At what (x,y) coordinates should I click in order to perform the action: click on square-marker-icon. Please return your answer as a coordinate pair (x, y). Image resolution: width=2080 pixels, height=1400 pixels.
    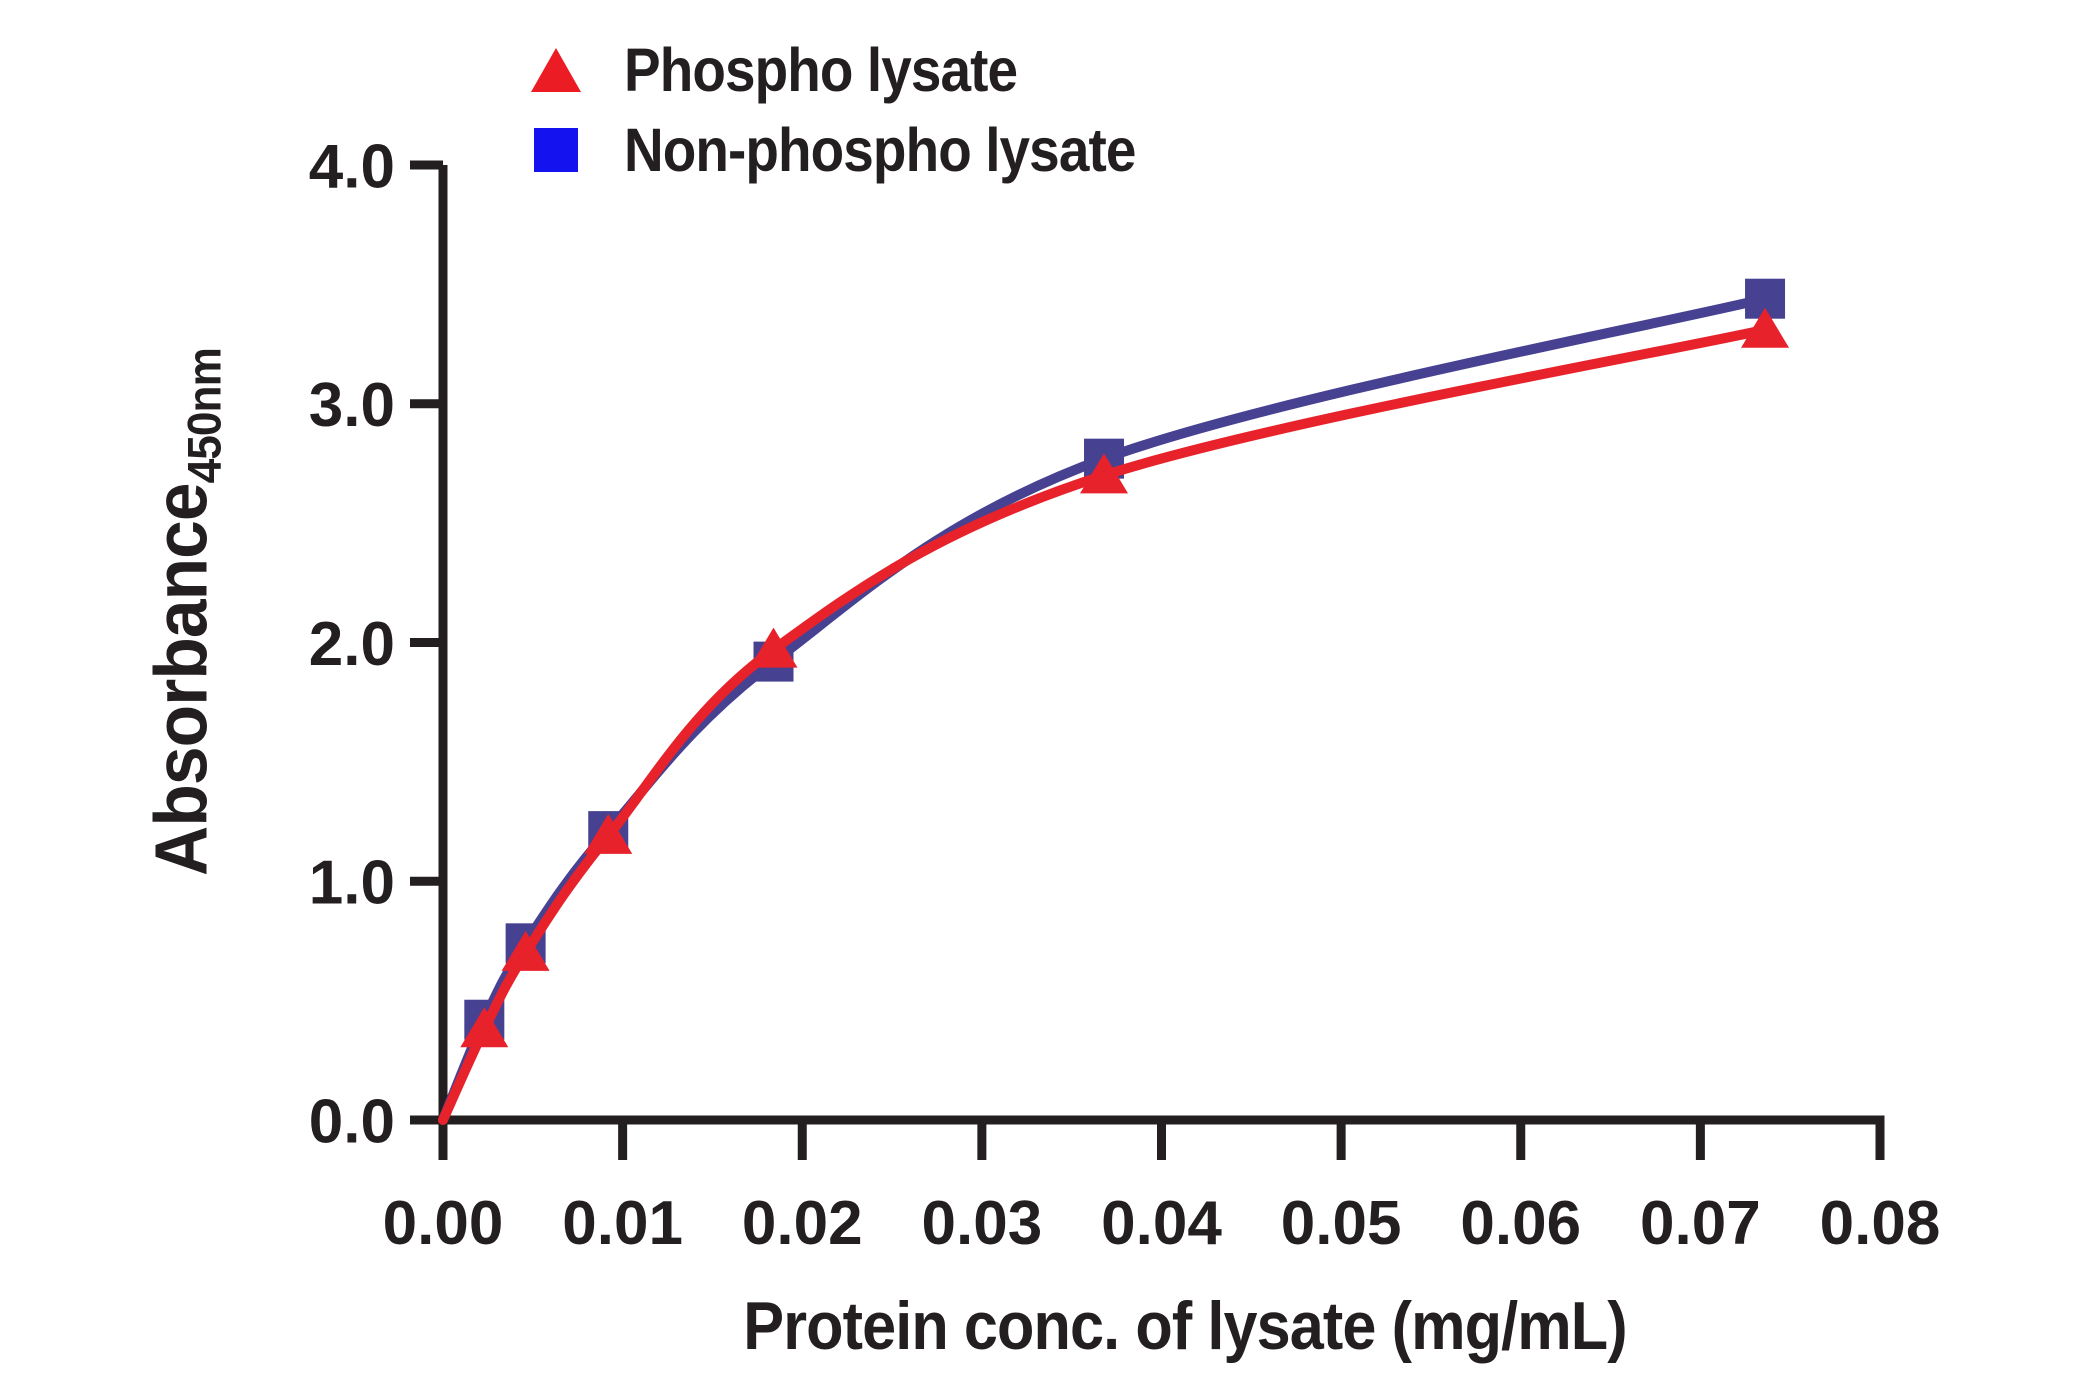
    Looking at the image, I should click on (556, 150).